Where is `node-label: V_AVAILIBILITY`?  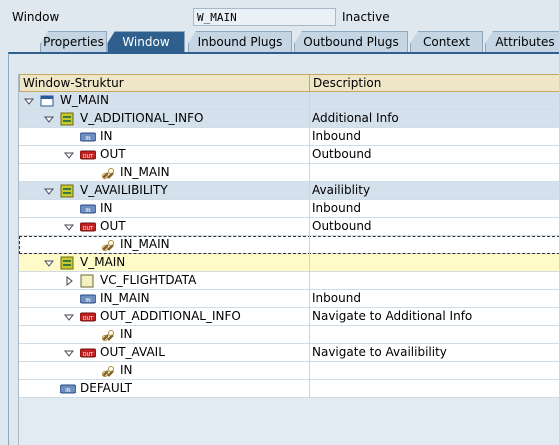
node-label: V_AVAILIBILITY is located at coordinates (124, 190).